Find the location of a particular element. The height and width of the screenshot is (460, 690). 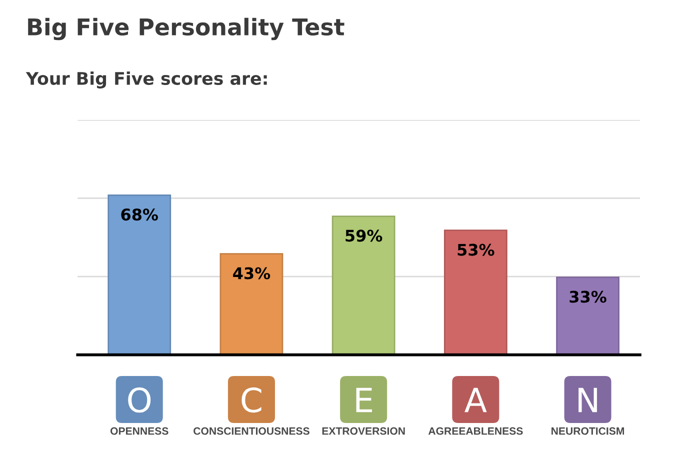

x-tick-label: EXTROVERSION is located at coordinates (363, 431).